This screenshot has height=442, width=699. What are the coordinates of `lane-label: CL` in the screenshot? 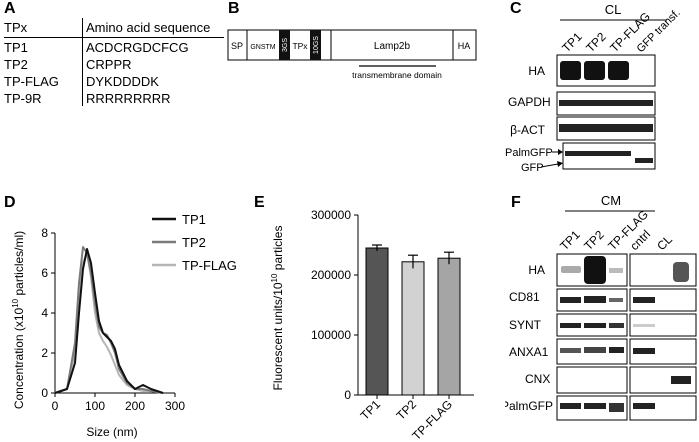 It's located at (664, 242).